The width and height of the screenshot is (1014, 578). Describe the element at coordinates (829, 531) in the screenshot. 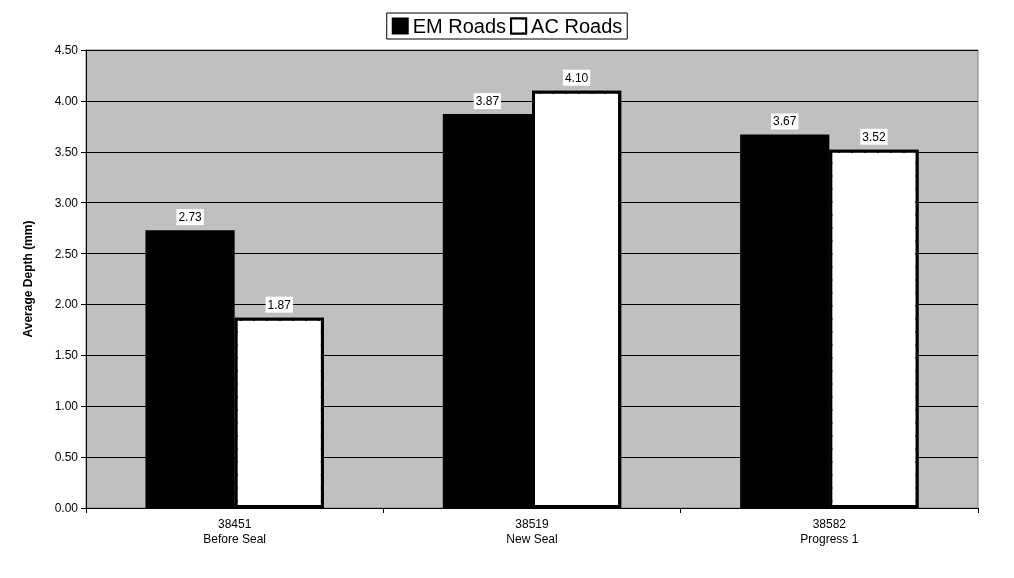

I see `x-tick-label: 38582 Progress 1` at that location.